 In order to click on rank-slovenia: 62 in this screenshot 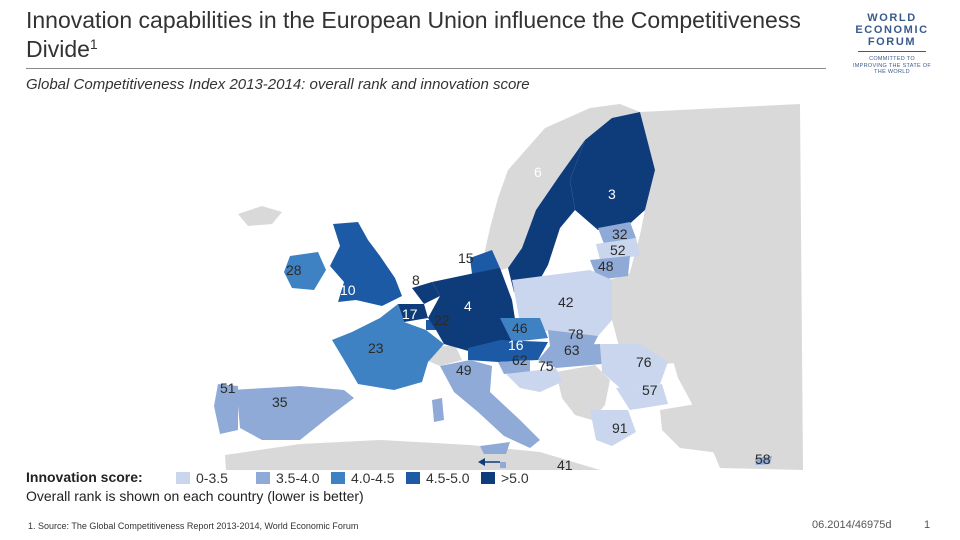, I will do `click(520, 360)`.